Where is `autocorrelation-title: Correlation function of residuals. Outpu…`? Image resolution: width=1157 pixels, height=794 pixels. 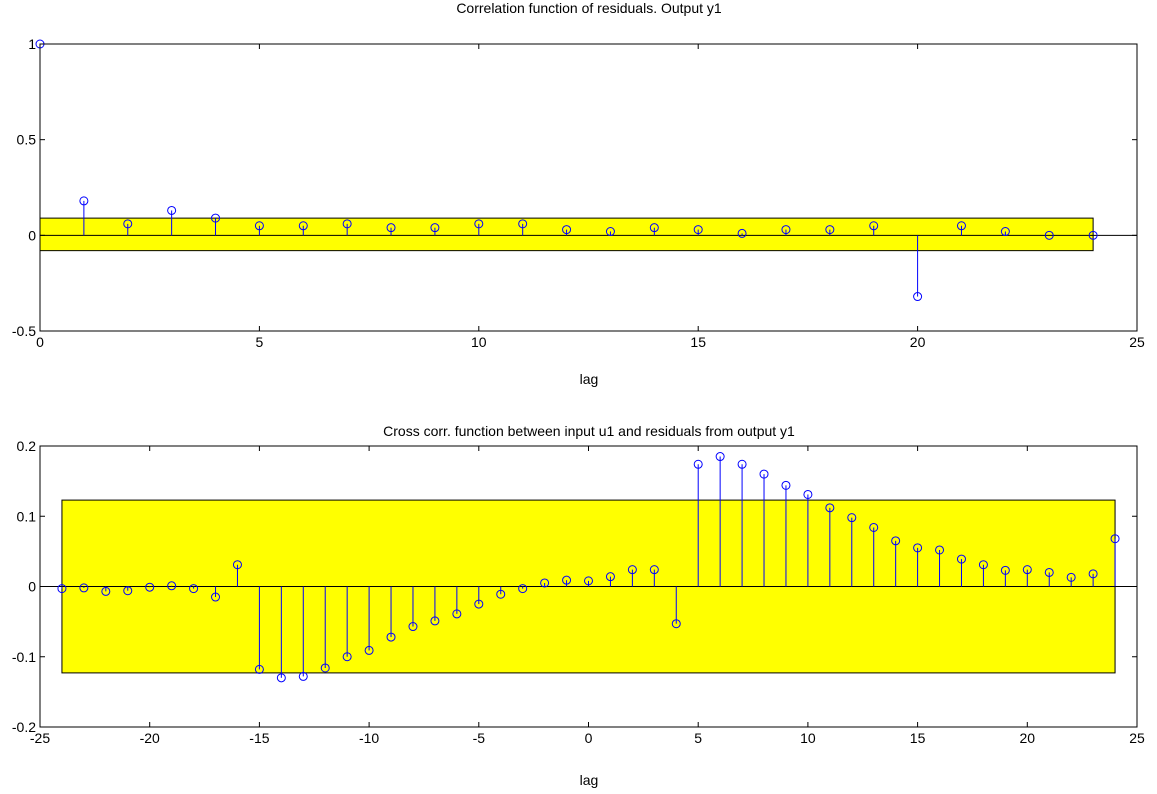
autocorrelation-title: Correlation function of residuals. Outpu… is located at coordinates (589, 8).